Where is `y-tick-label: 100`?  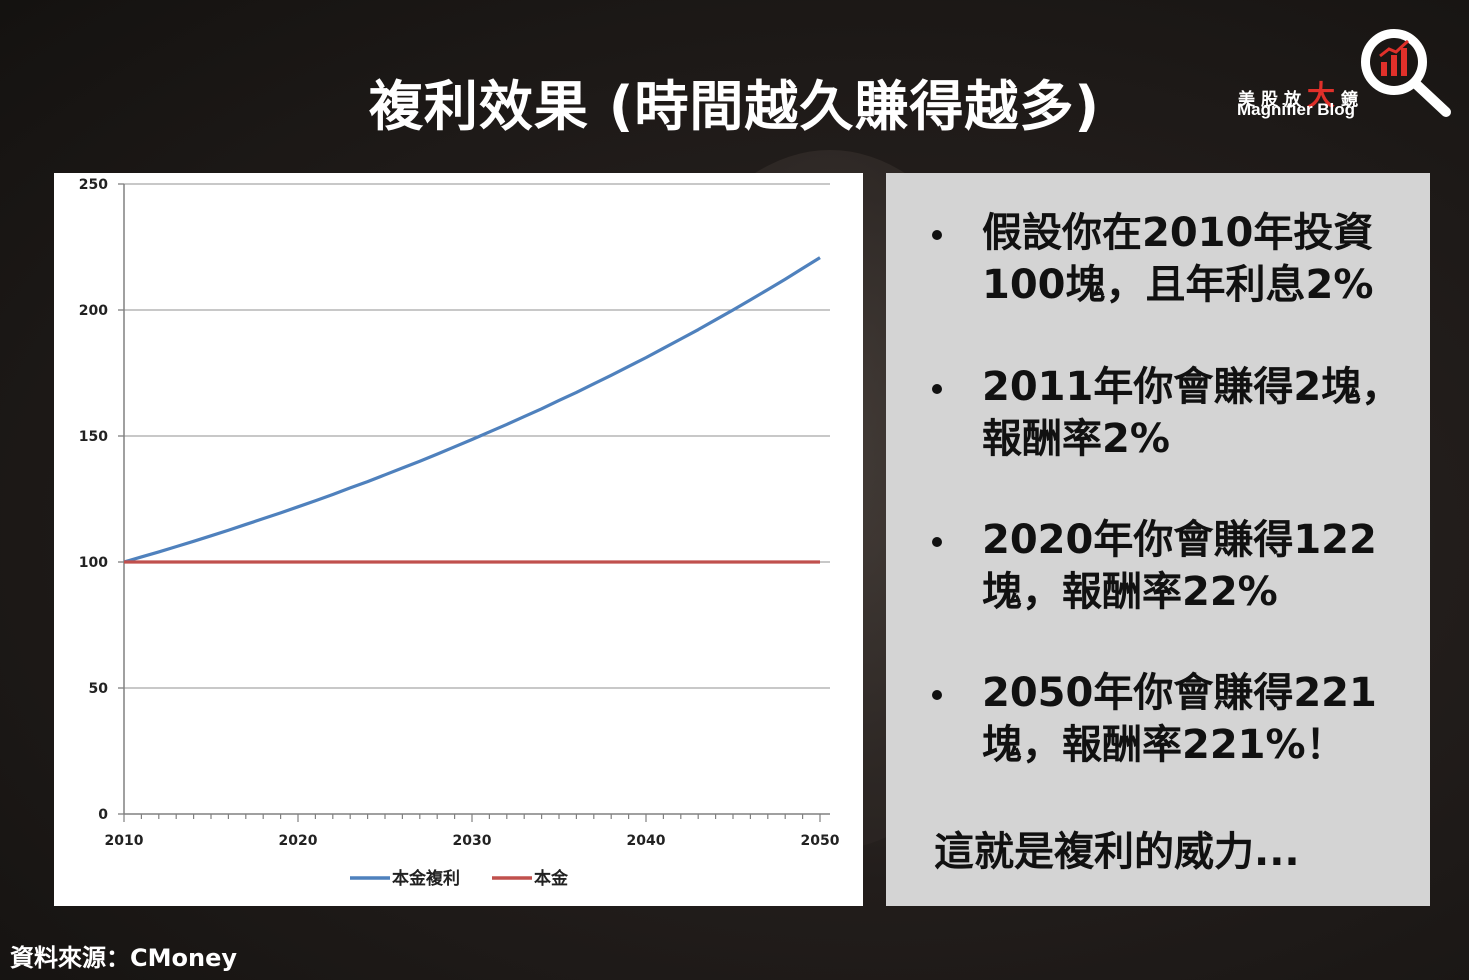
y-tick-label: 100 is located at coordinates (93, 563).